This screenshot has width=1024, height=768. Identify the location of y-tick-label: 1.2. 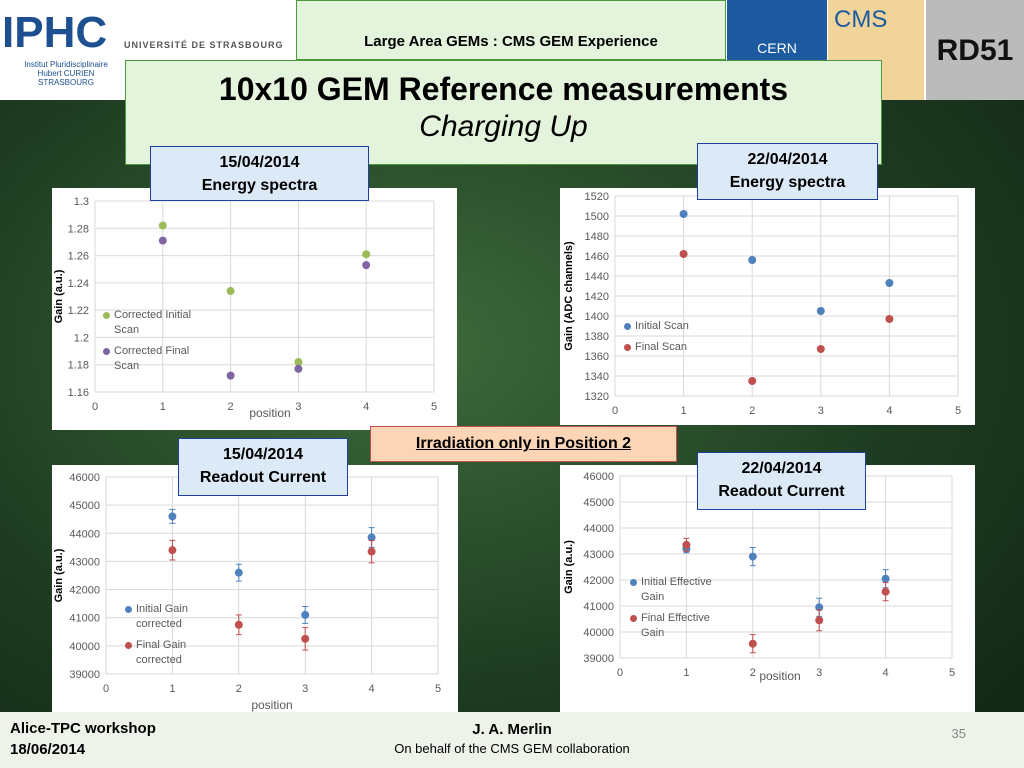
(81, 338).